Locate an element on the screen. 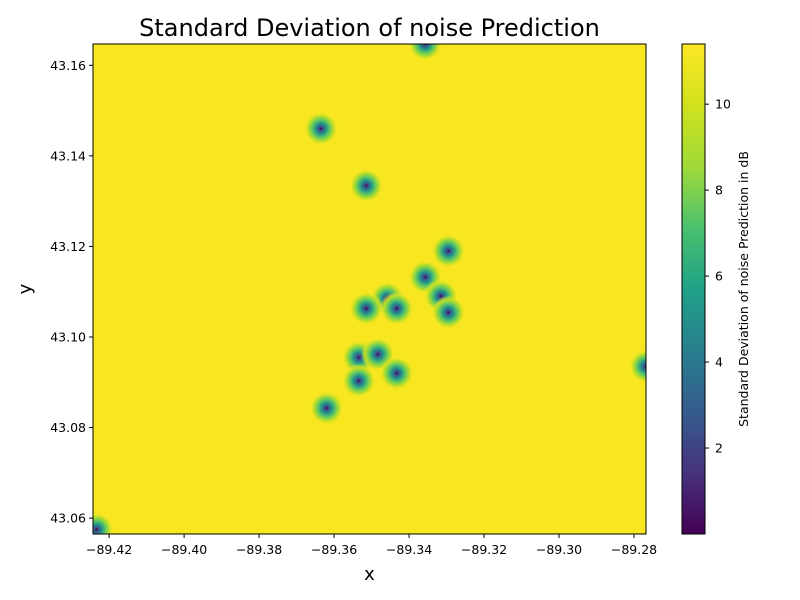  x-tick-label: −89.34 is located at coordinates (409, 549).